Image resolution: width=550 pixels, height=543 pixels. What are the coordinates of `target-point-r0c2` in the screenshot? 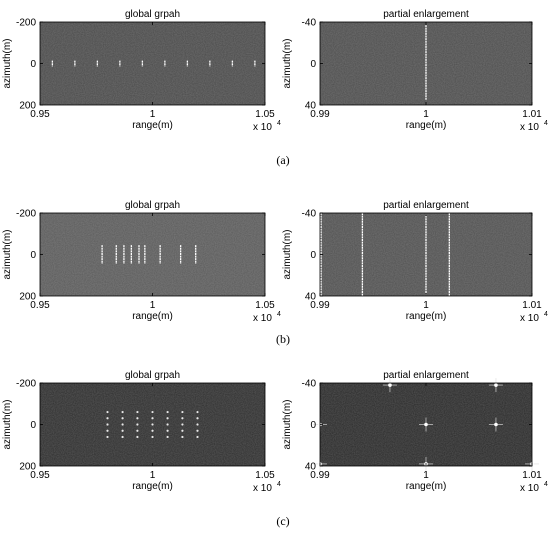 It's located at (137, 412).